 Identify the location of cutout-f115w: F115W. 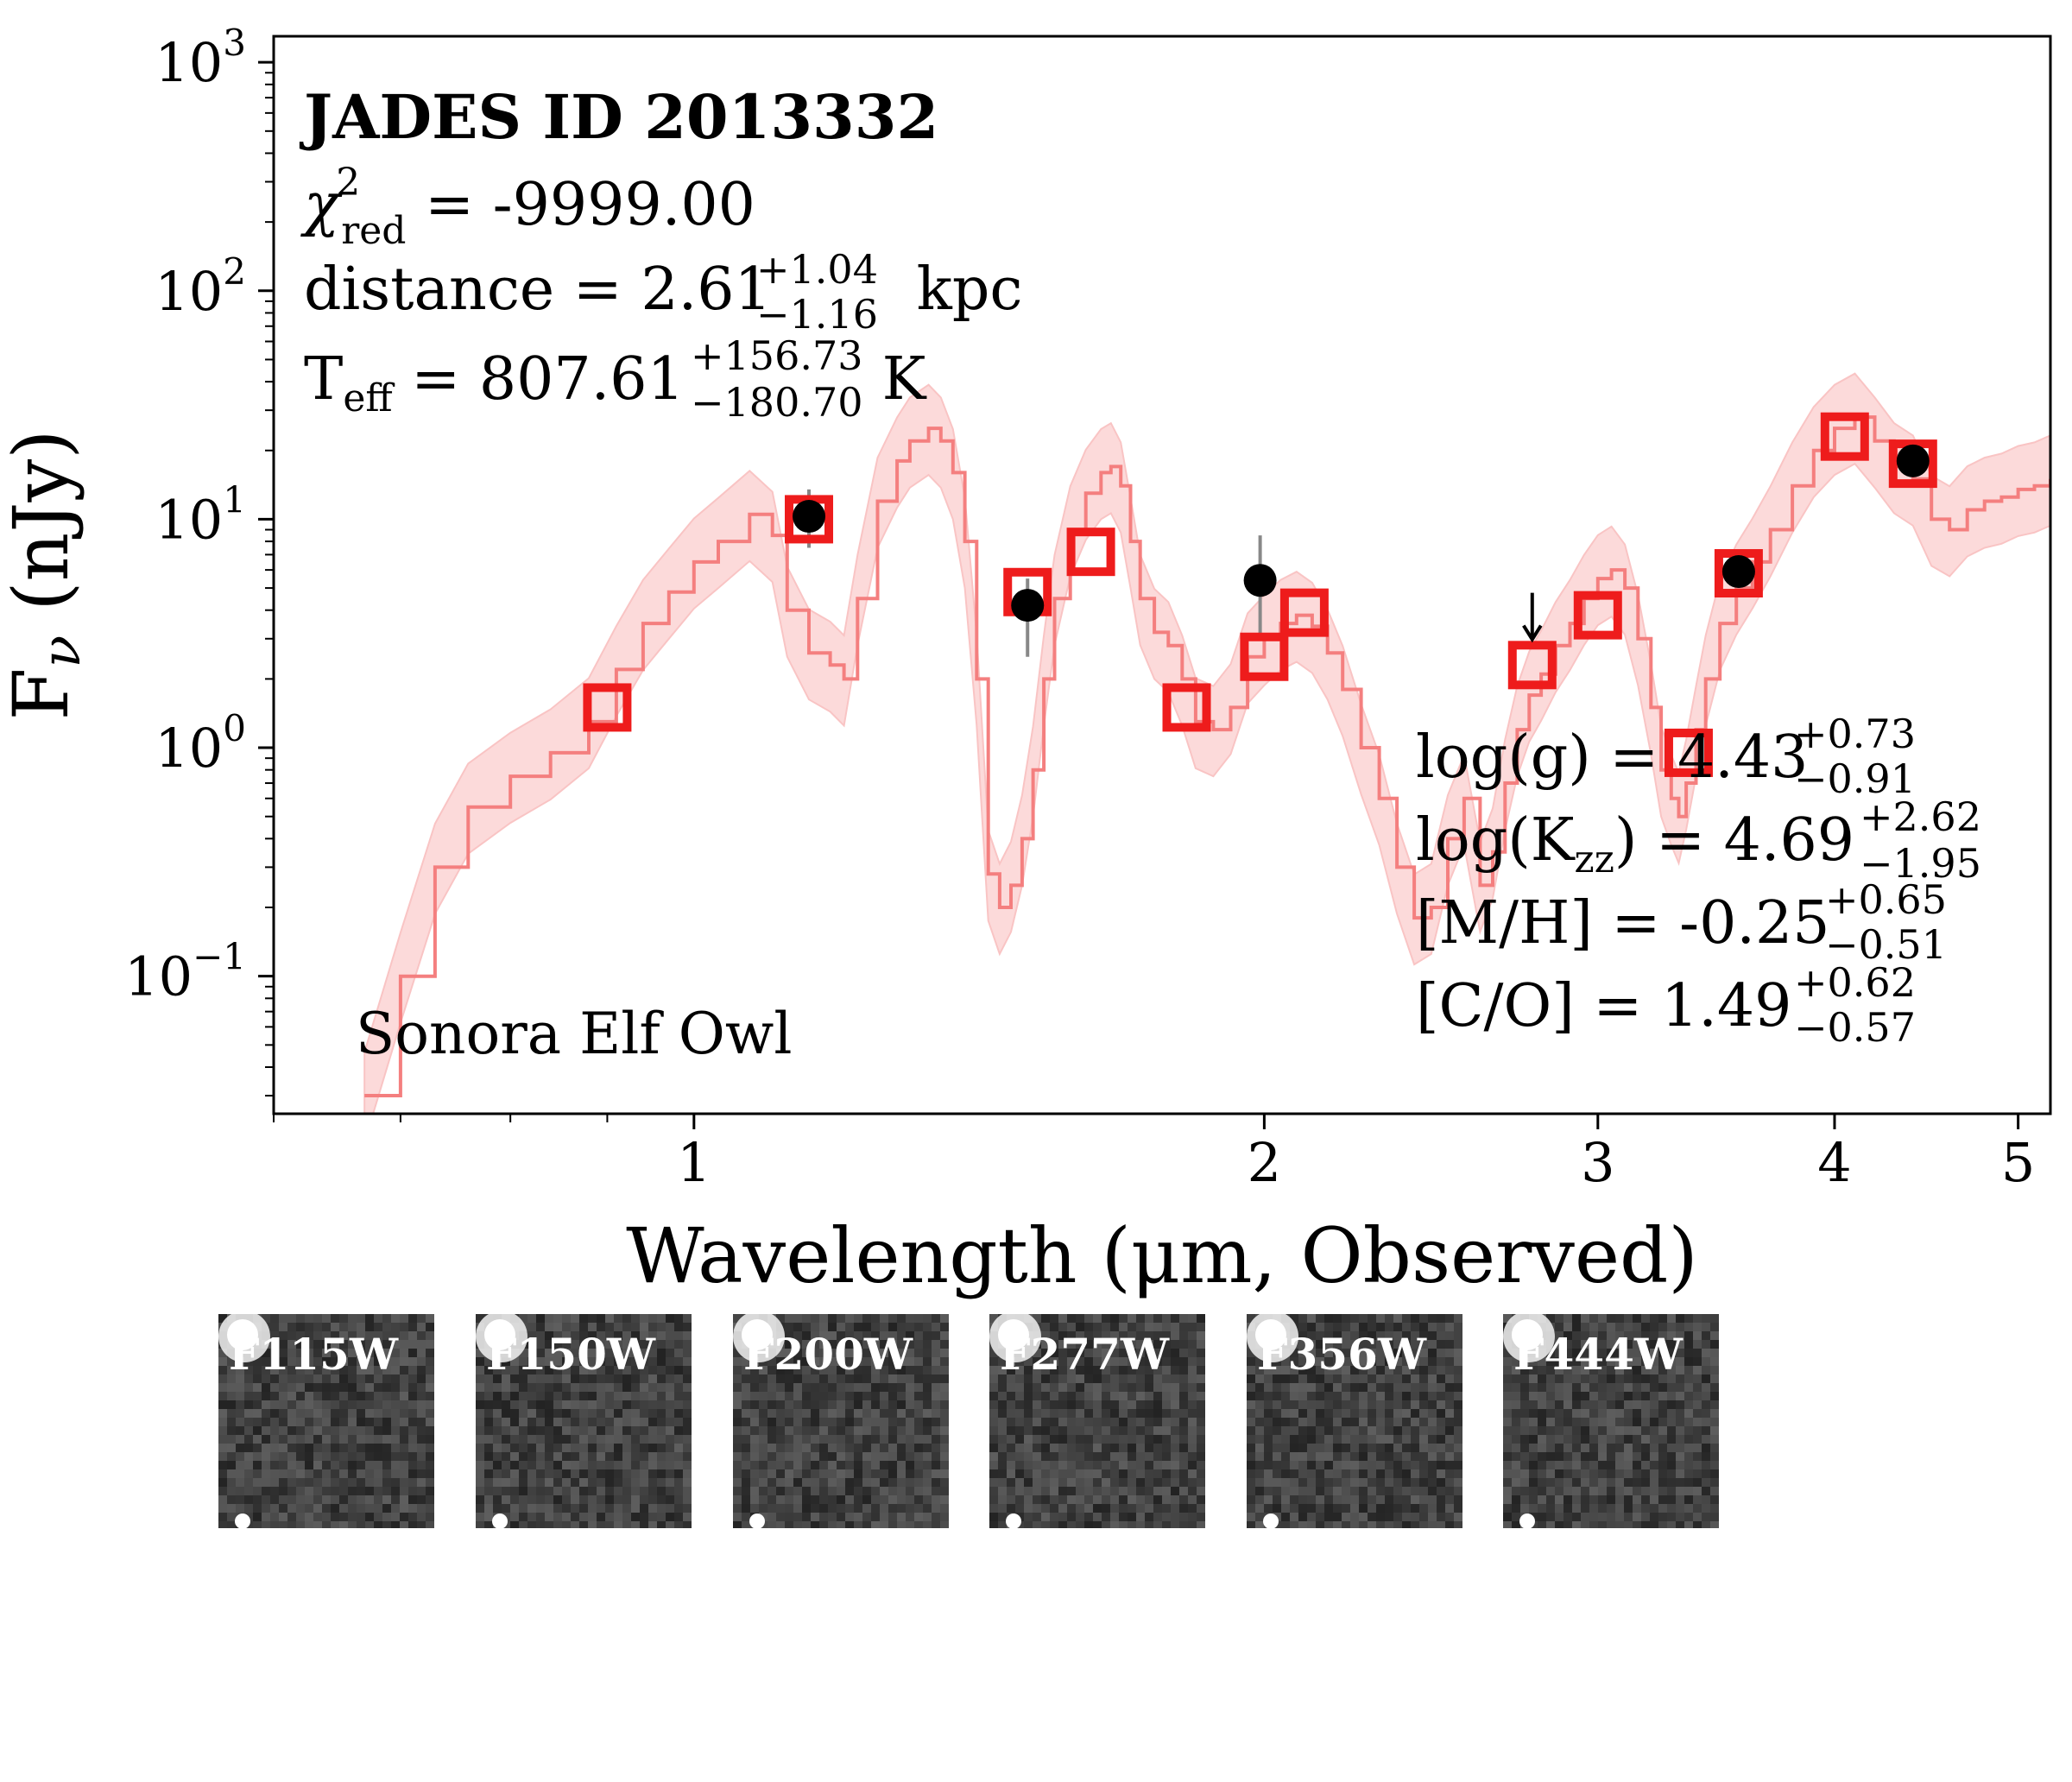
(326, 1421).